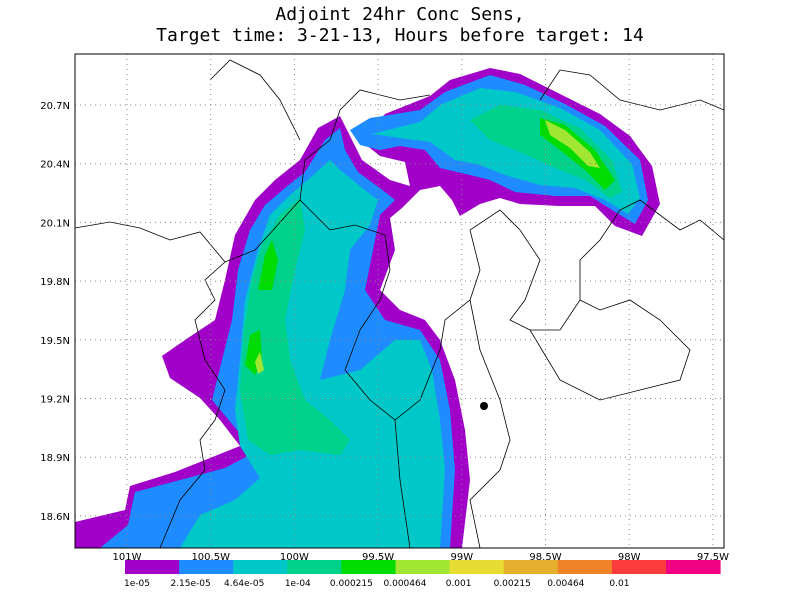 The image size is (800, 600). What do you see at coordinates (713, 557) in the screenshot?
I see `lon-label: 97.5W` at bounding box center [713, 557].